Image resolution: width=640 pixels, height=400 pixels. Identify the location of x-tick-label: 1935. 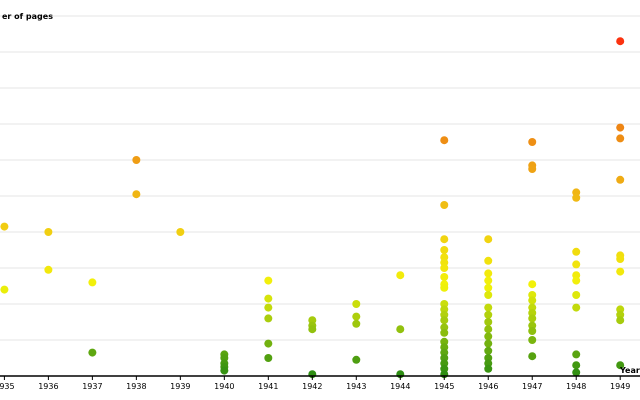
(7, 386).